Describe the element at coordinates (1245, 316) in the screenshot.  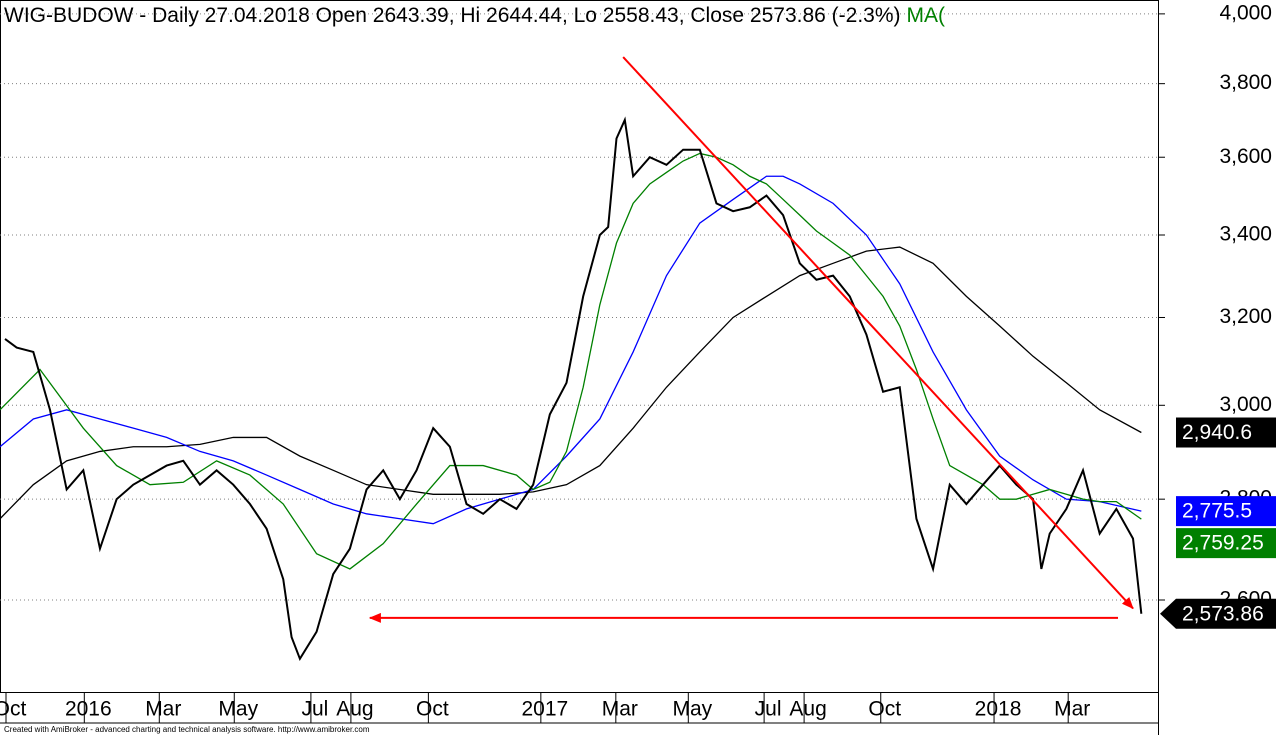
I see `y-tick-label: 3,200` at that location.